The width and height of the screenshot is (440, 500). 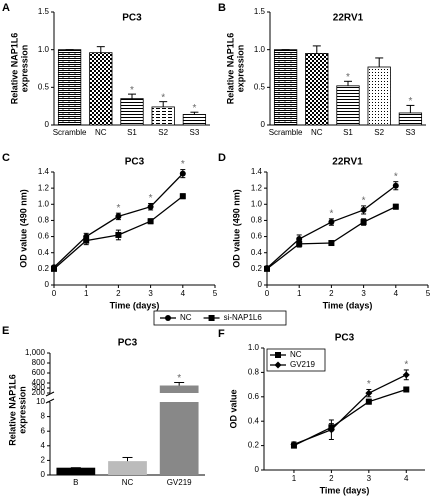 What do you see at coordinates (75, 482) in the screenshot?
I see `x-tick-label: B` at bounding box center [75, 482].